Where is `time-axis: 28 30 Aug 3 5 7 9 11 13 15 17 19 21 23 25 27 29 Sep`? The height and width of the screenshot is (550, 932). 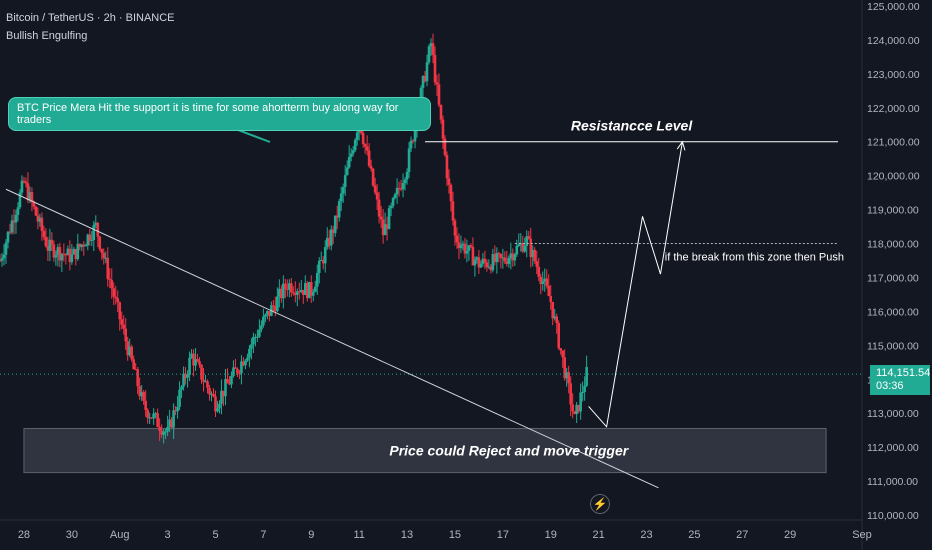 time-axis: 28 30 Aug 3 5 7 9 11 13 15 17 19 21 23 25 27 29 Sep is located at coordinates (445, 535).